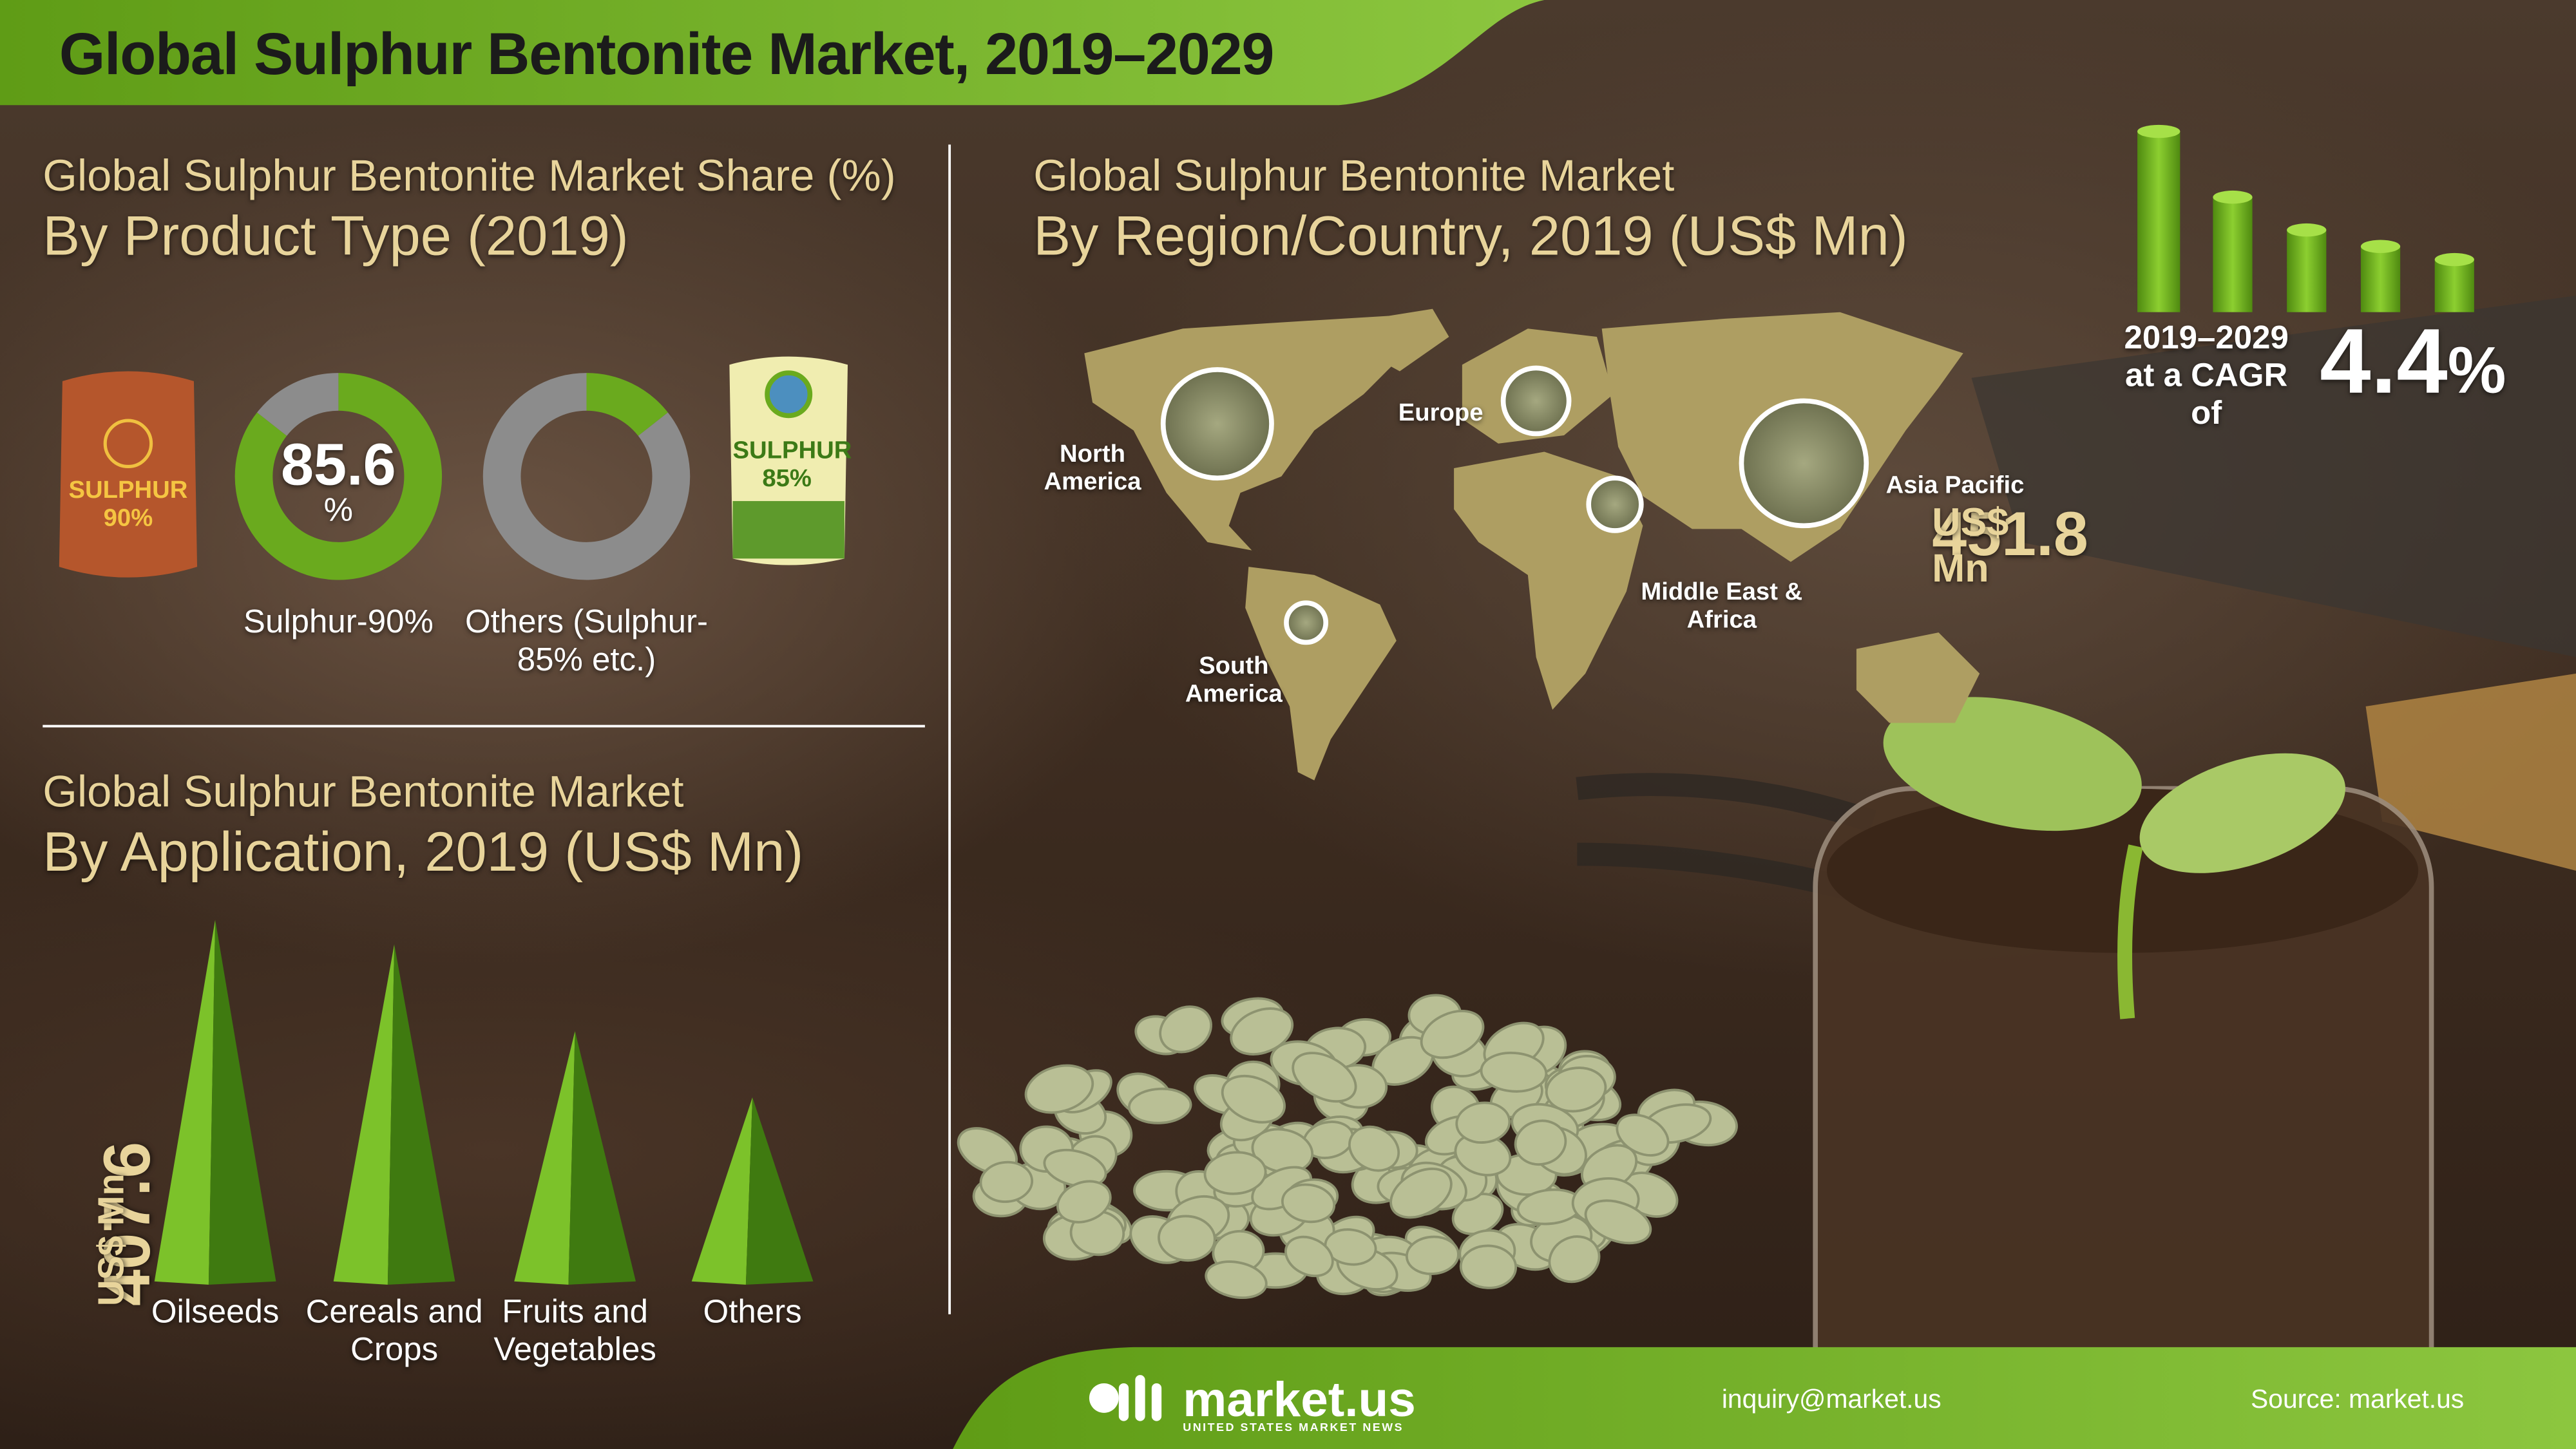  What do you see at coordinates (336, 237) in the screenshot?
I see `chart-subtitle: By Product Type (2019)` at bounding box center [336, 237].